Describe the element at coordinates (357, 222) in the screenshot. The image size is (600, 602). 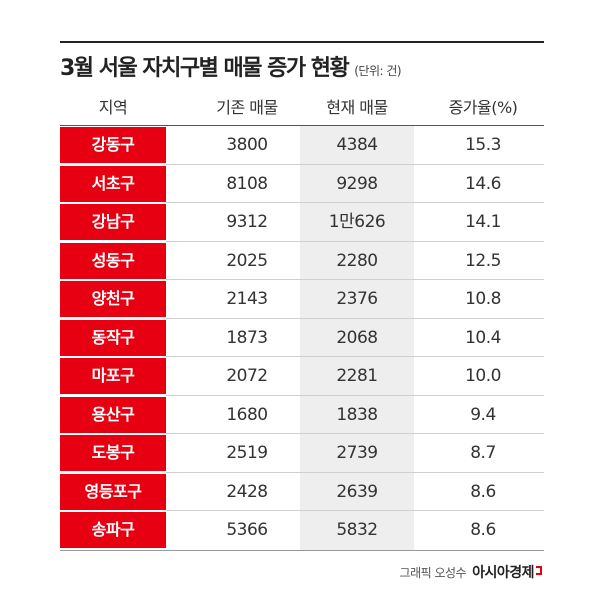
I see `current-listings-cell: 1만626` at that location.